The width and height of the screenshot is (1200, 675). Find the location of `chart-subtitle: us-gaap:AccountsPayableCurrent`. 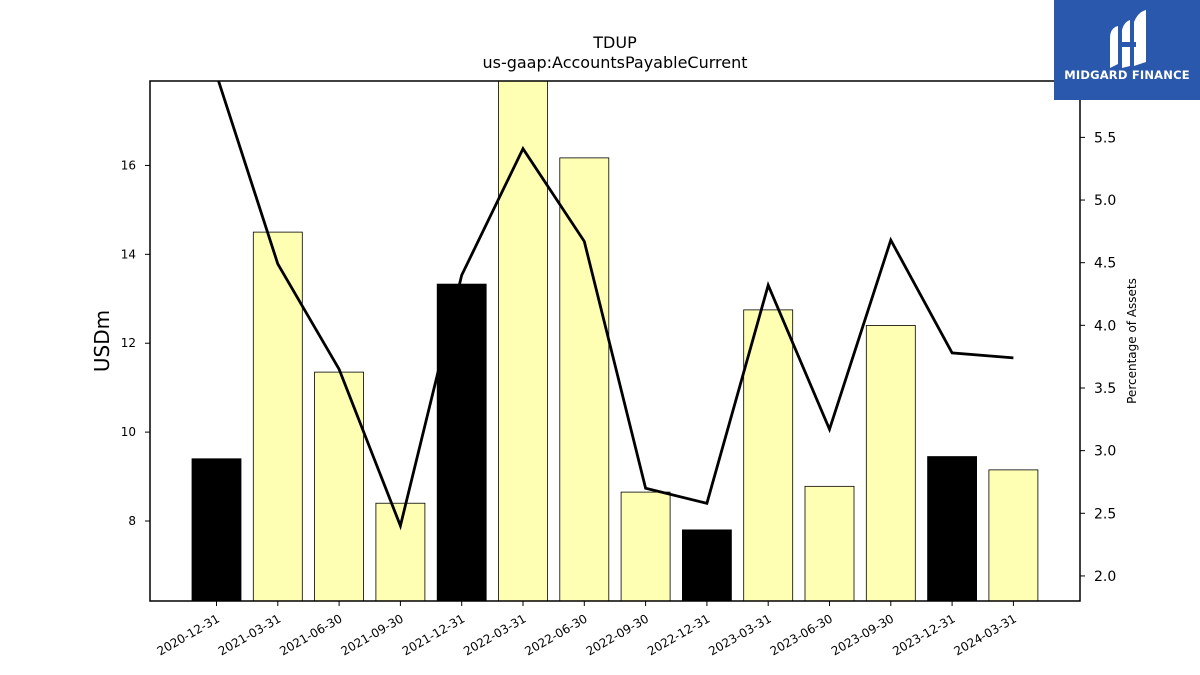

chart-subtitle: us-gaap:AccountsPayableCurrent is located at coordinates (614, 62).